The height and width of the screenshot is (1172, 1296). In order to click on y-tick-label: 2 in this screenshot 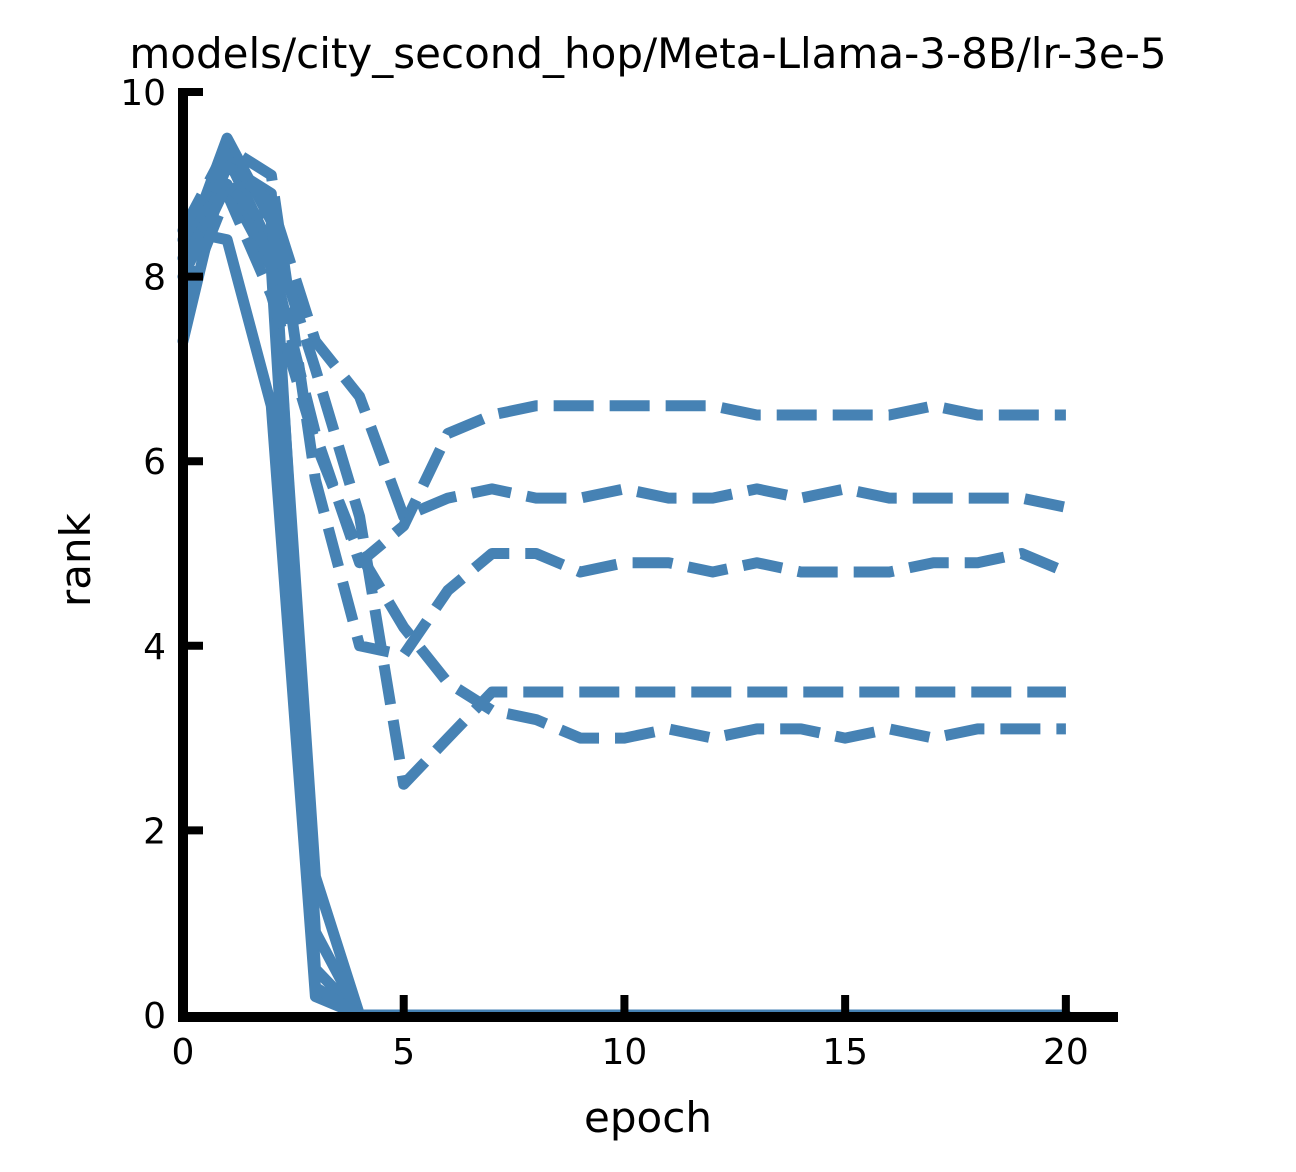, I will do `click(154, 831)`.